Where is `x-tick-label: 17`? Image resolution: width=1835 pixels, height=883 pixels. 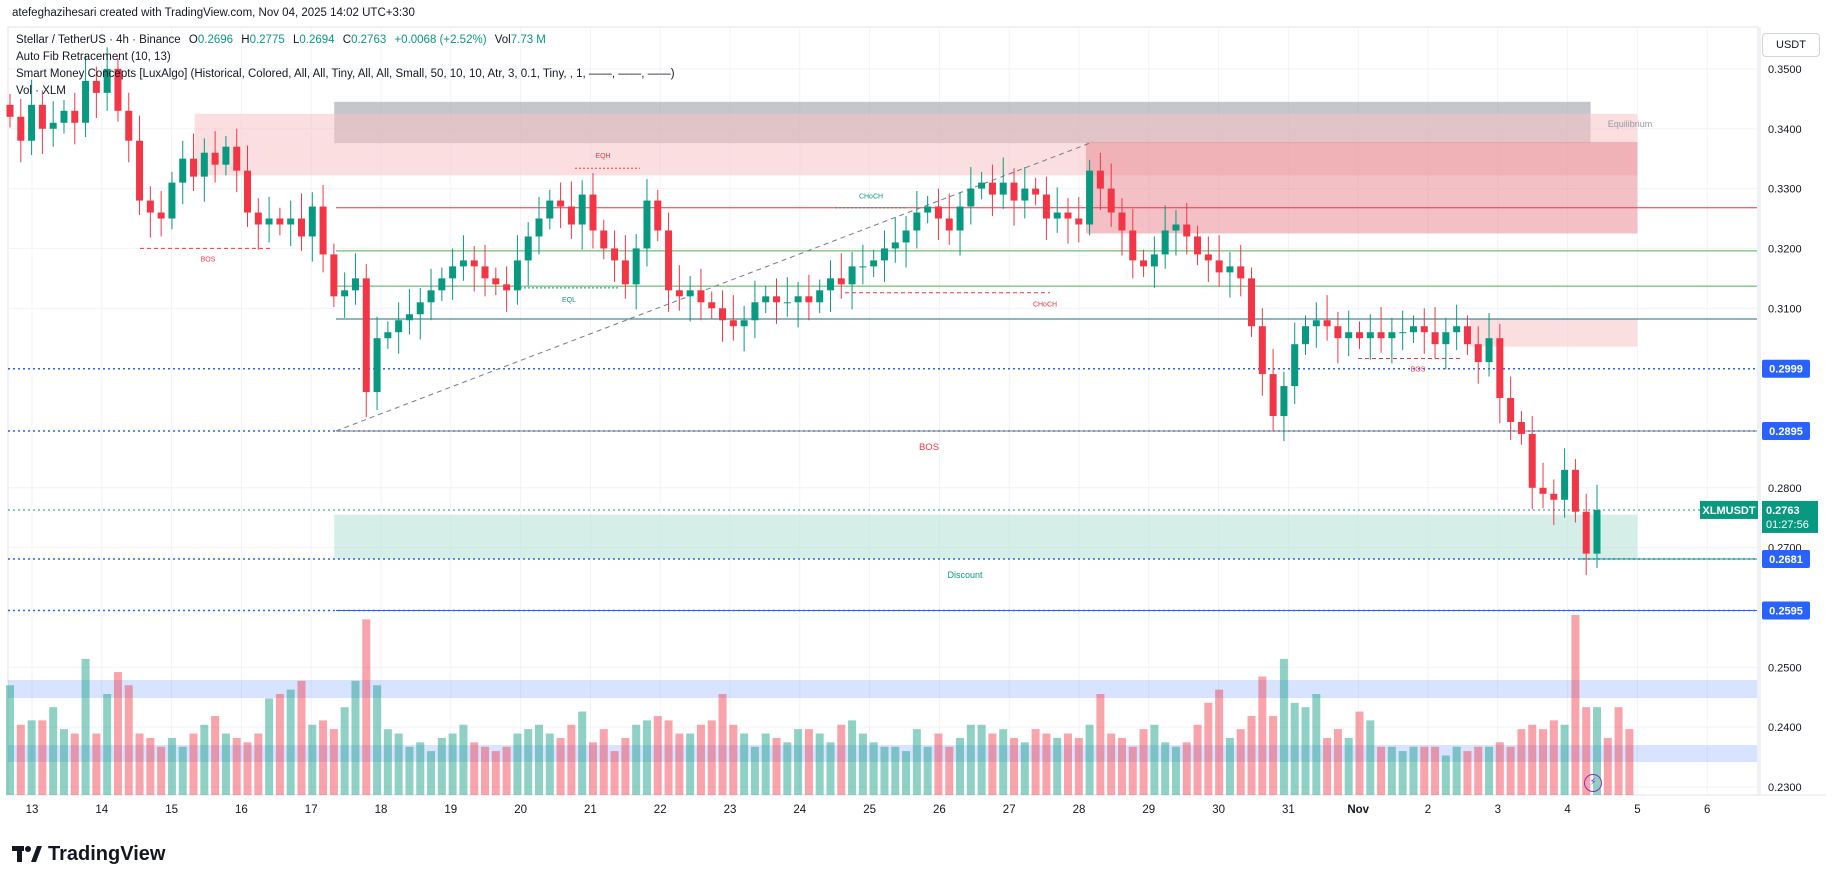
x-tick-label: 17 is located at coordinates (311, 810).